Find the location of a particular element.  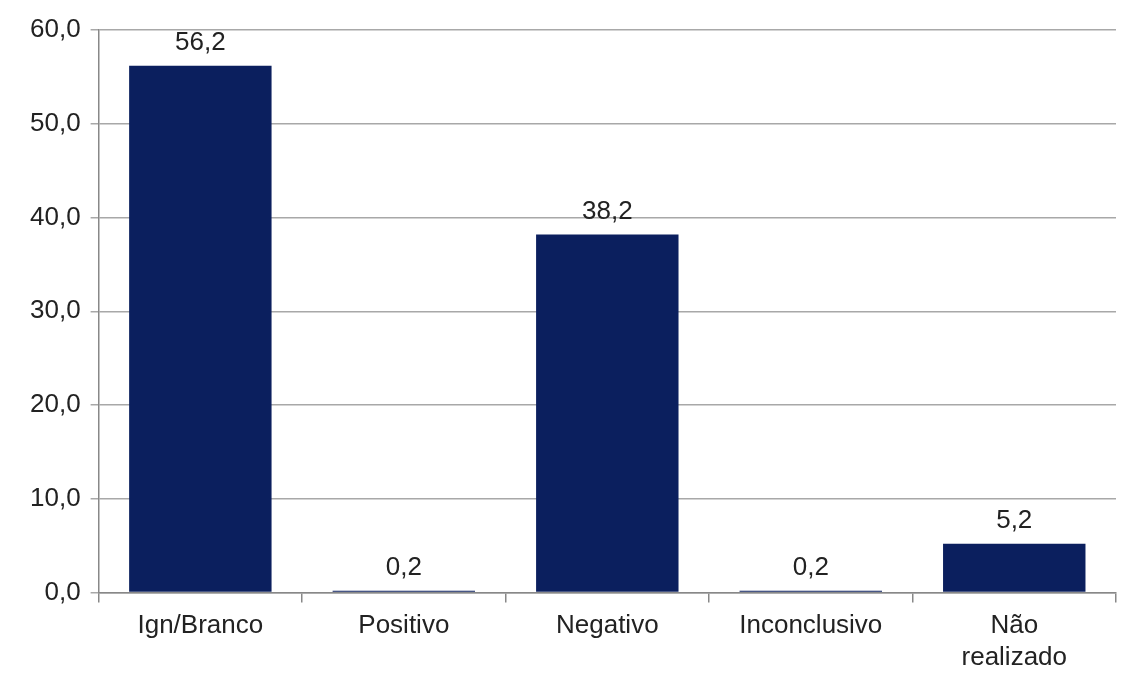

y-tick-label: 10,0 is located at coordinates (55, 497).